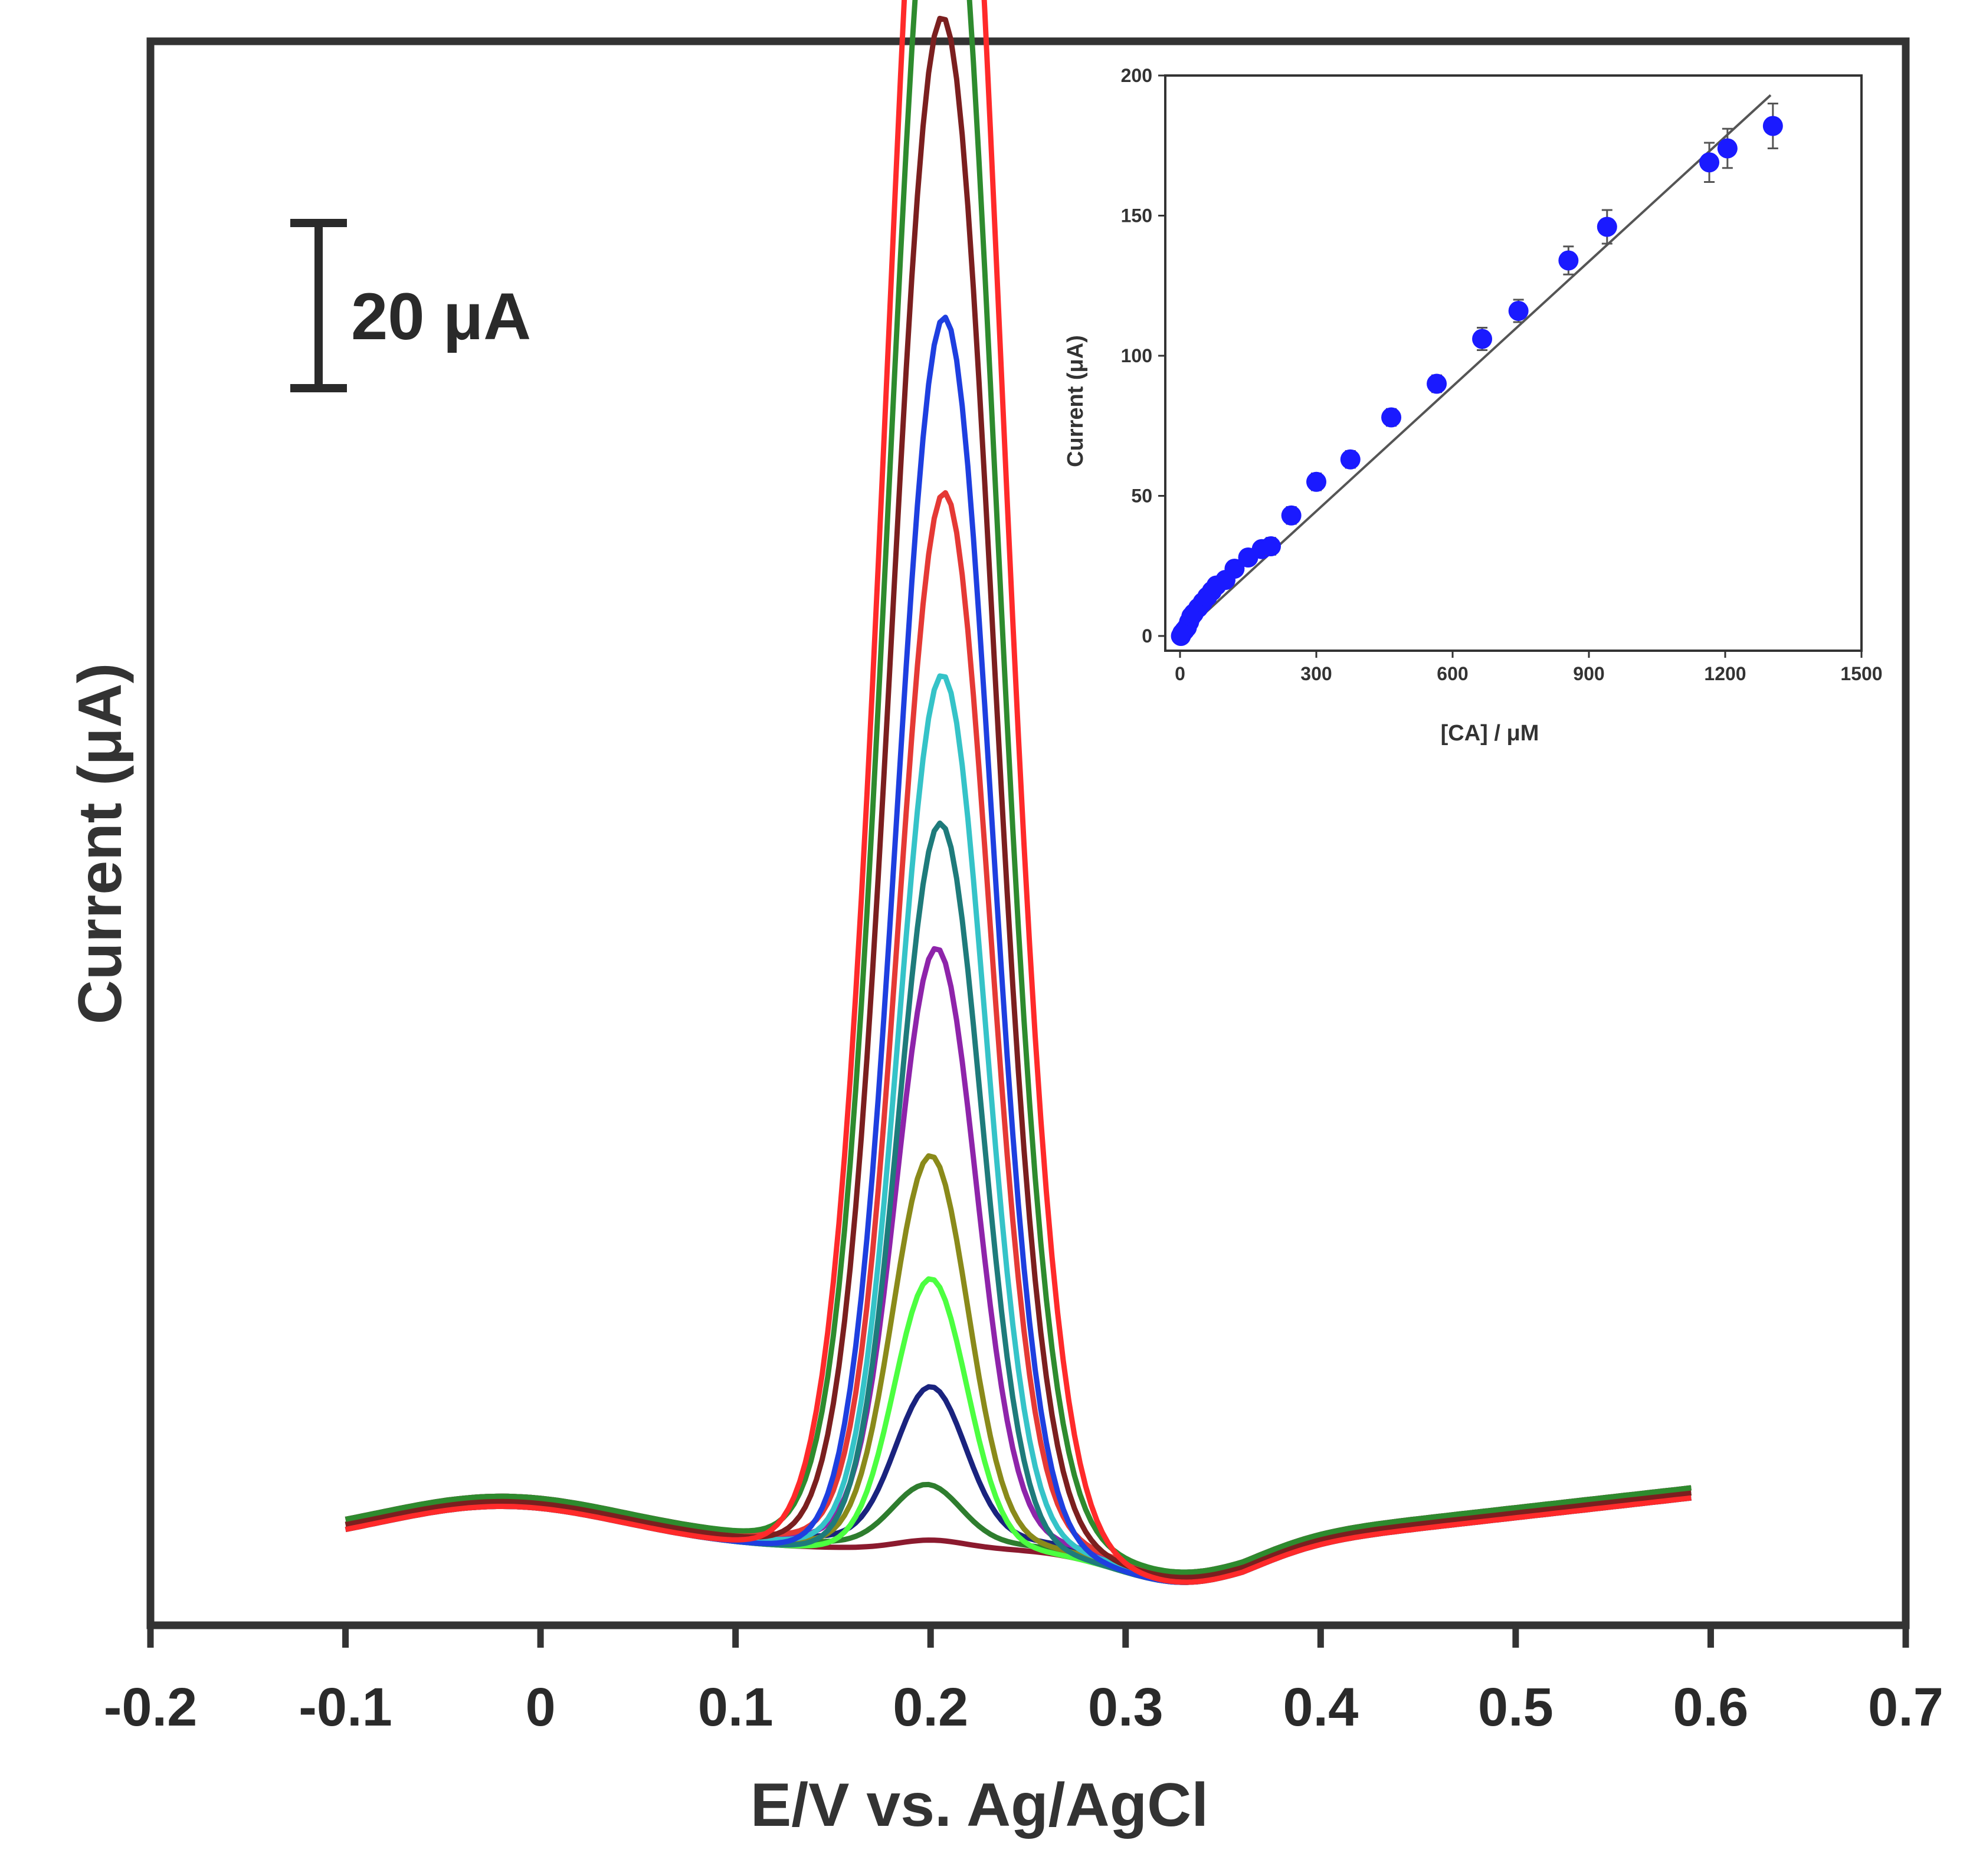 The height and width of the screenshot is (1876, 1973). I want to click on main-x-tick-label: 0.1, so click(736, 1707).